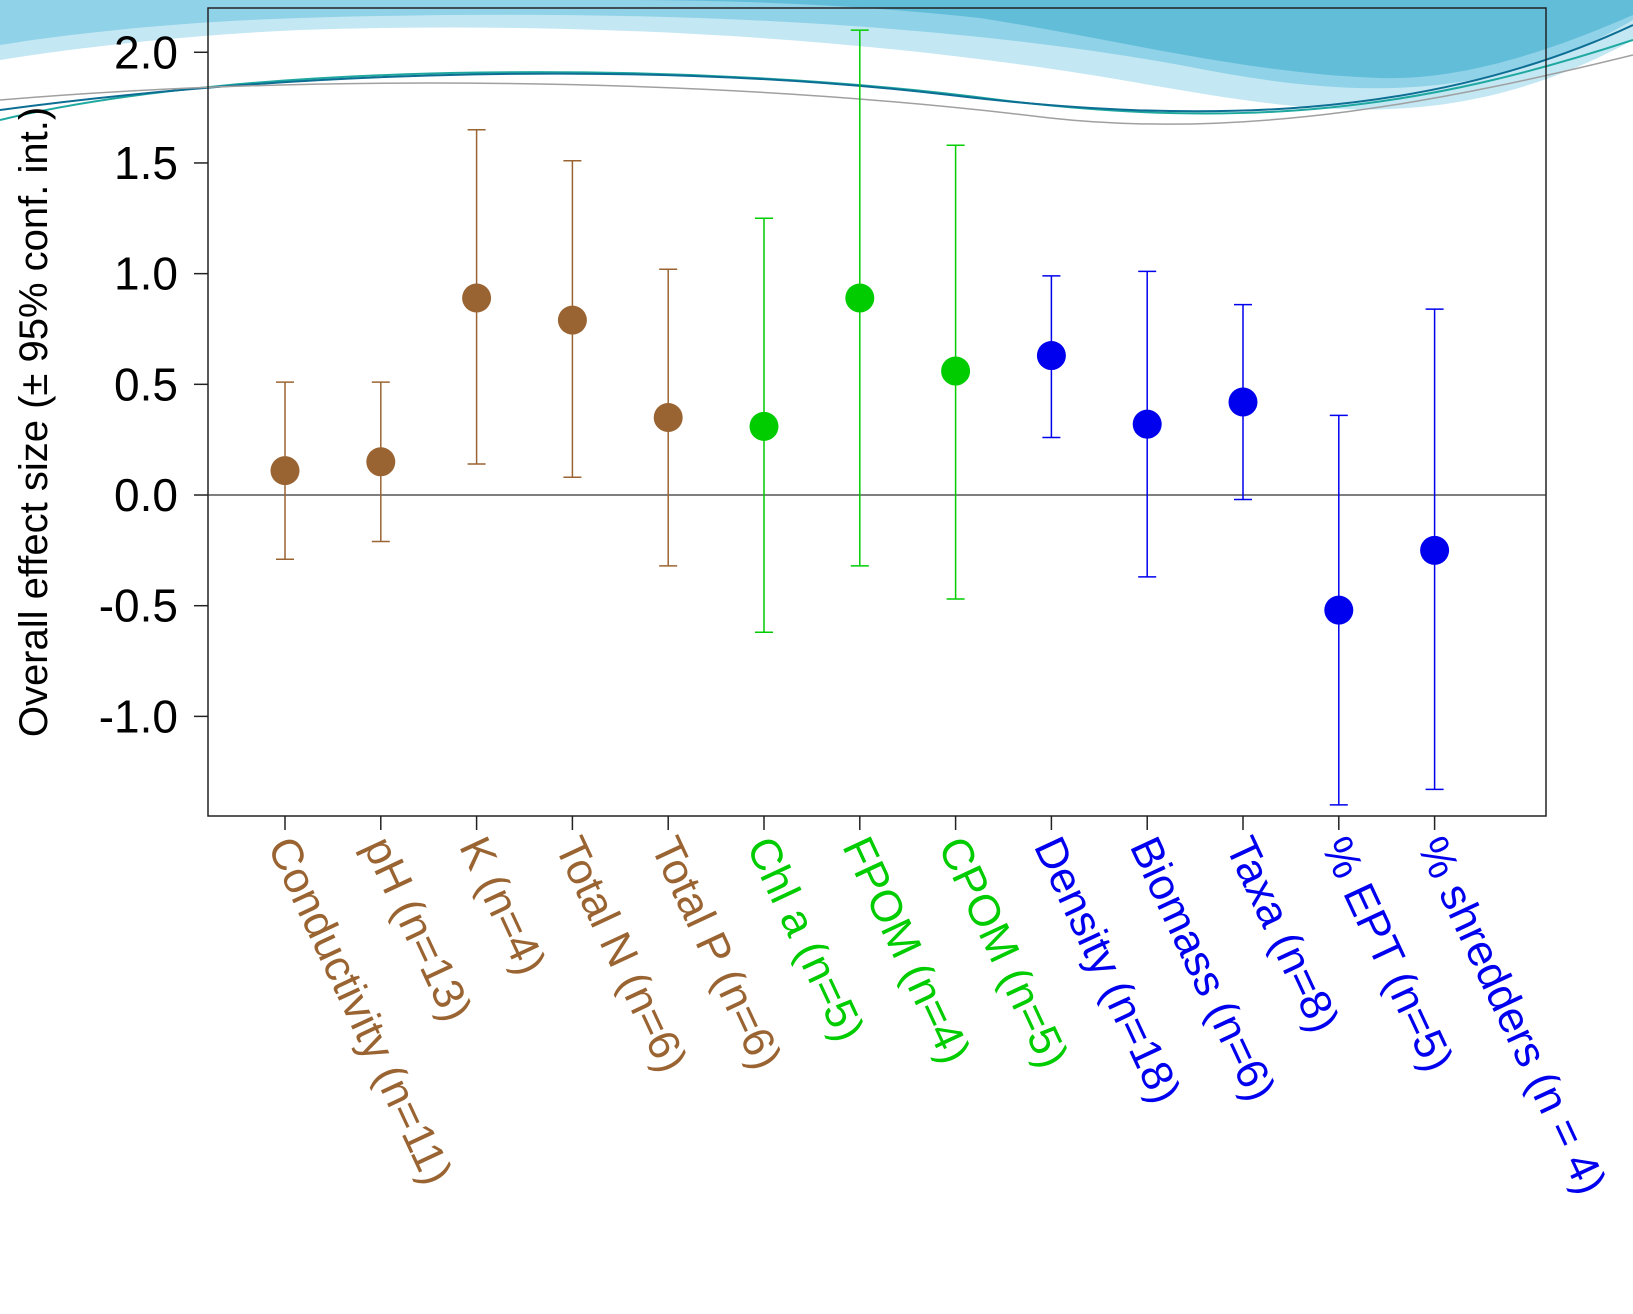 This screenshot has width=1633, height=1314. What do you see at coordinates (146, 163) in the screenshot?
I see `y-tick-label: 1.5` at bounding box center [146, 163].